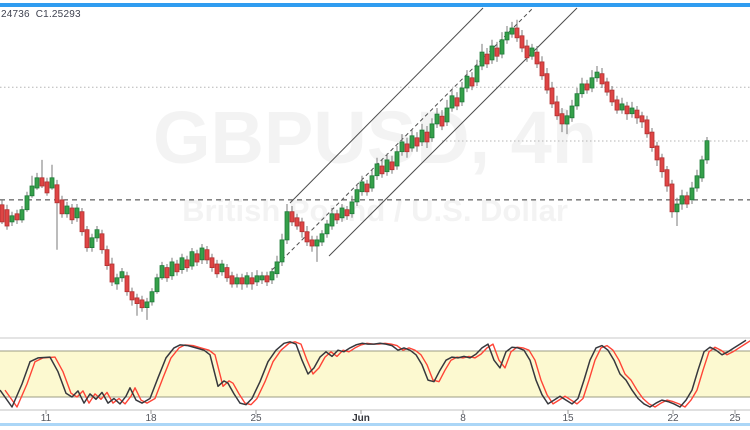 The width and height of the screenshot is (750, 430). Describe the element at coordinates (375, 418) in the screenshot. I see `time-axis: 11 18 25 Jun 8 15 22 25` at that location.